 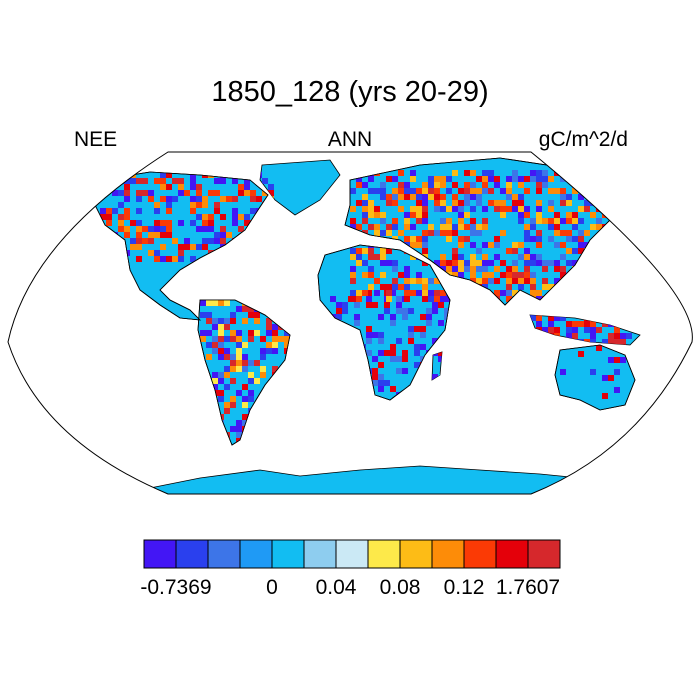 I want to click on australia, so click(x=595, y=377).